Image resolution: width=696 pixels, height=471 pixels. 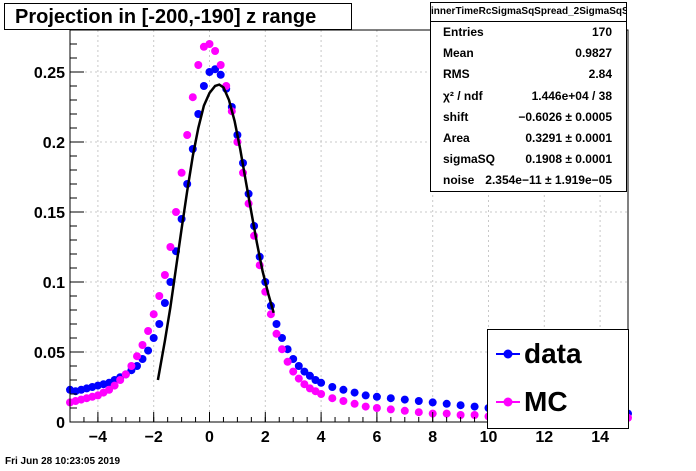 What do you see at coordinates (469, 159) in the screenshot?
I see `stats-label: sigmaSQ` at bounding box center [469, 159].